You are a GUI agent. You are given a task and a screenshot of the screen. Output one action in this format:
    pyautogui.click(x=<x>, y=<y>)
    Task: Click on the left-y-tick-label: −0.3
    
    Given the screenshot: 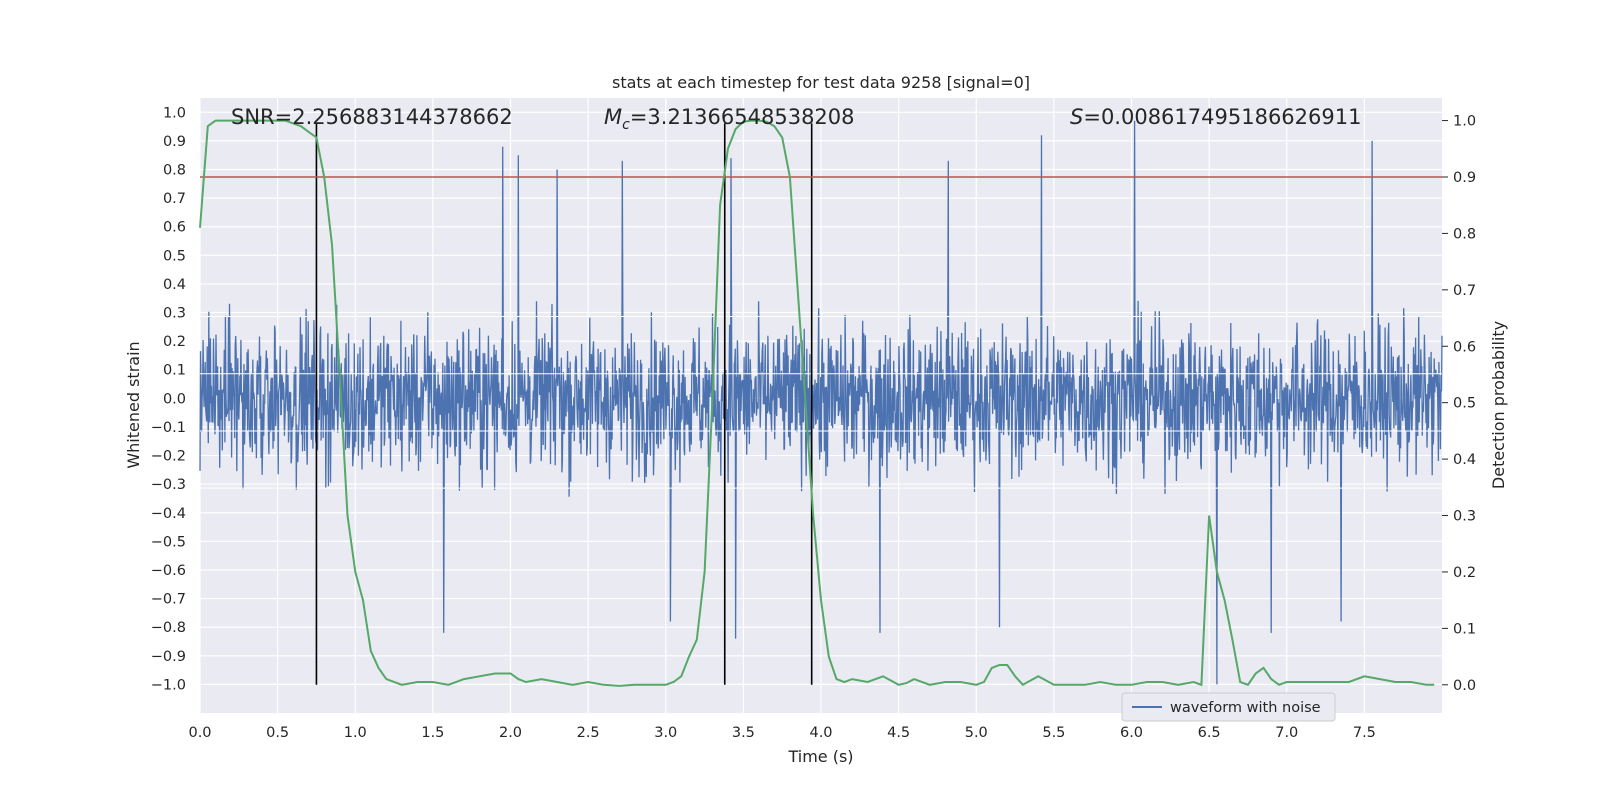 What is the action you would take?
    pyautogui.click(x=168, y=485)
    